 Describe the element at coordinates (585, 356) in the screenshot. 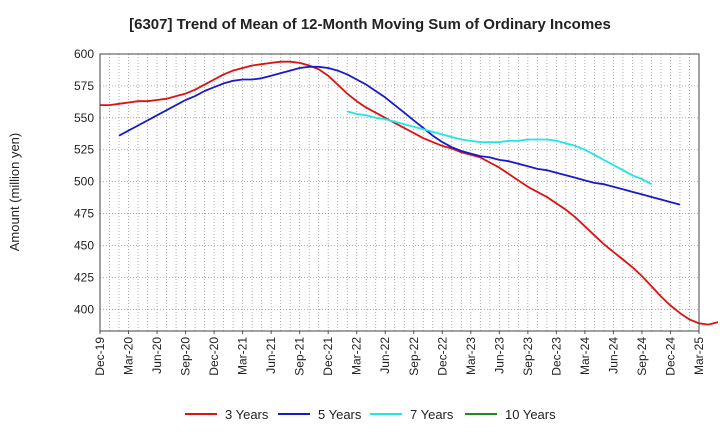

I see `x-tick-label: Mar-24` at that location.